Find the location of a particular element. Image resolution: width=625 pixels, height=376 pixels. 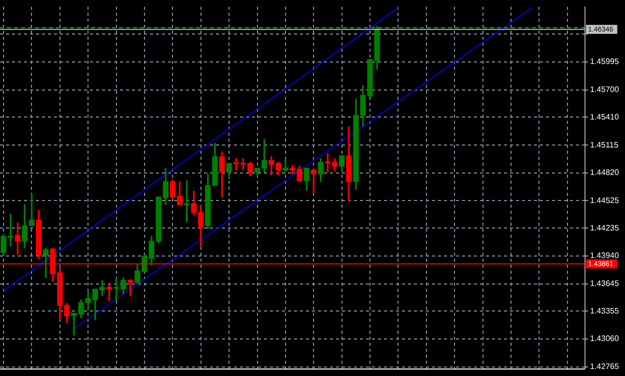

y-tick-label: 1.45115 is located at coordinates (604, 145).